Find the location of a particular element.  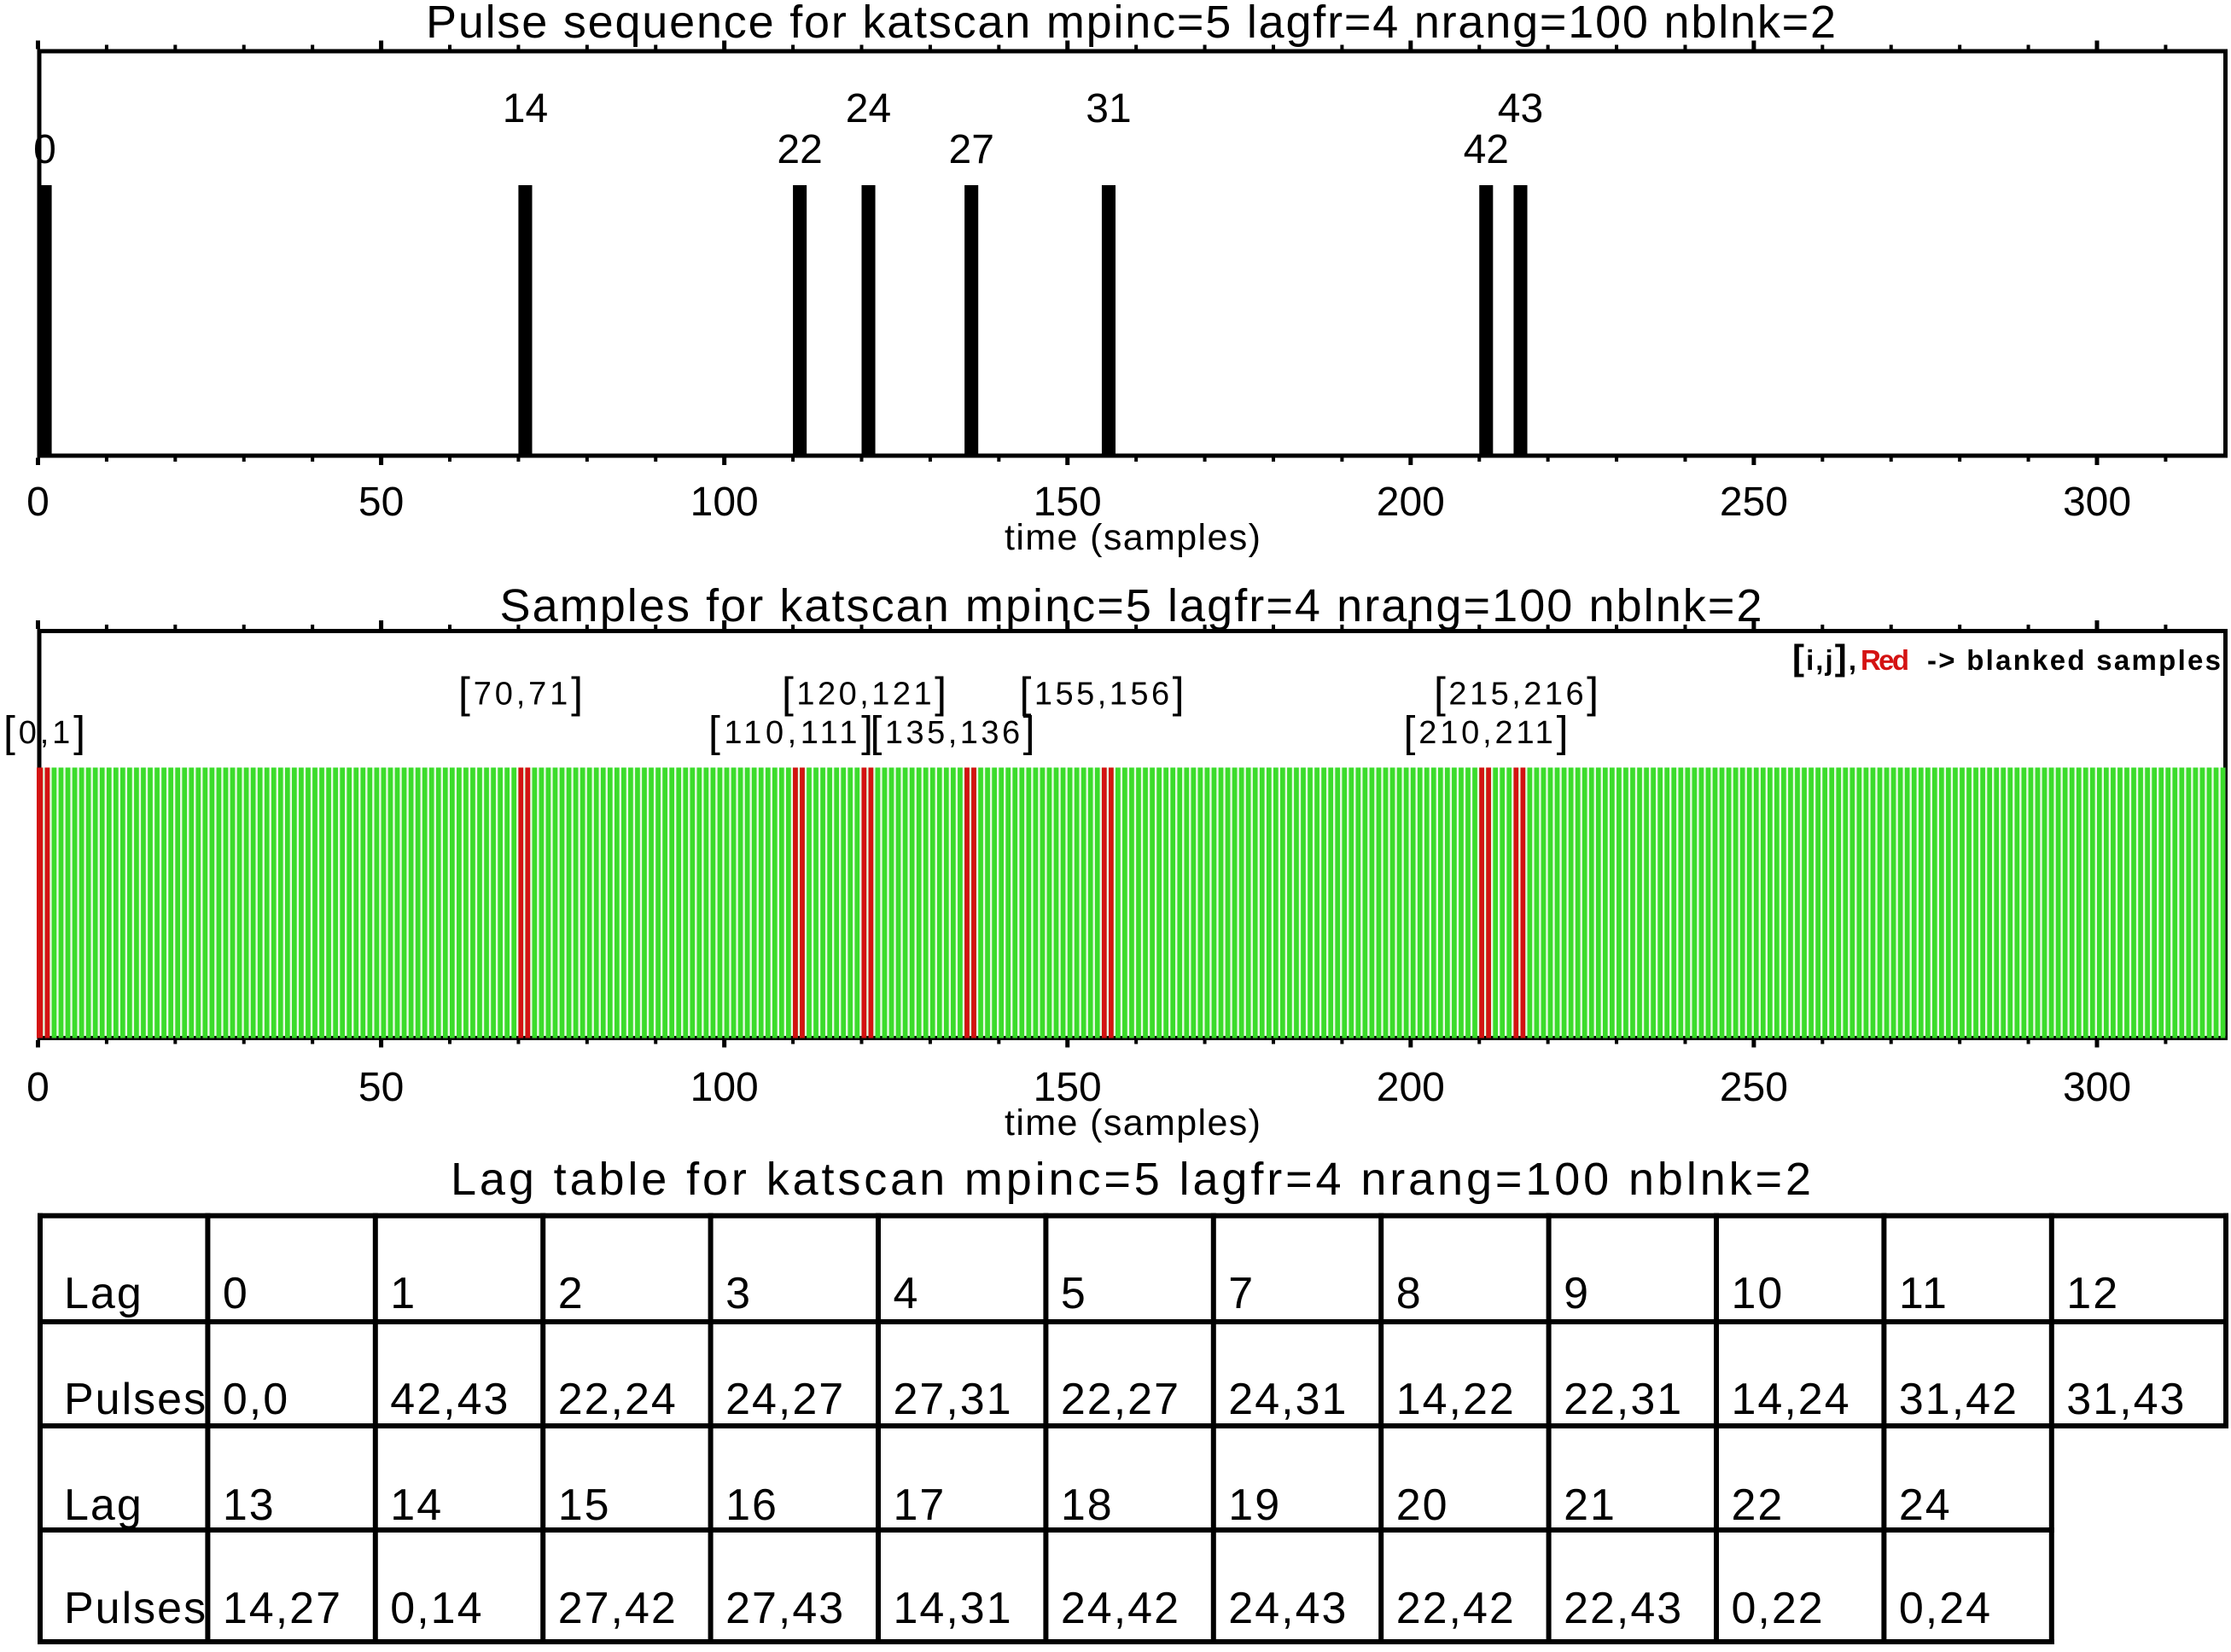

svg-text: [155,156] is located at coordinates (1102, 693).